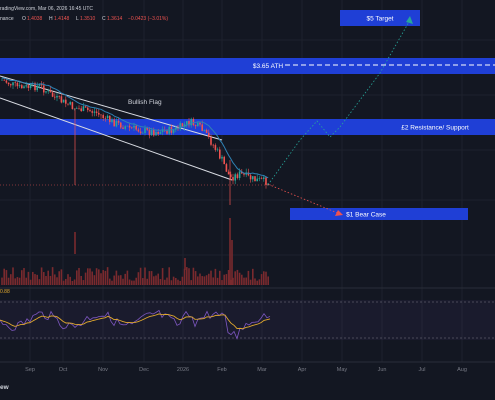 The height and width of the screenshot is (400, 495). Describe the element at coordinates (46, 9) in the screenshot. I see `header-source: radingView.com, Mar 06, 2026 16:45 UTC` at that location.